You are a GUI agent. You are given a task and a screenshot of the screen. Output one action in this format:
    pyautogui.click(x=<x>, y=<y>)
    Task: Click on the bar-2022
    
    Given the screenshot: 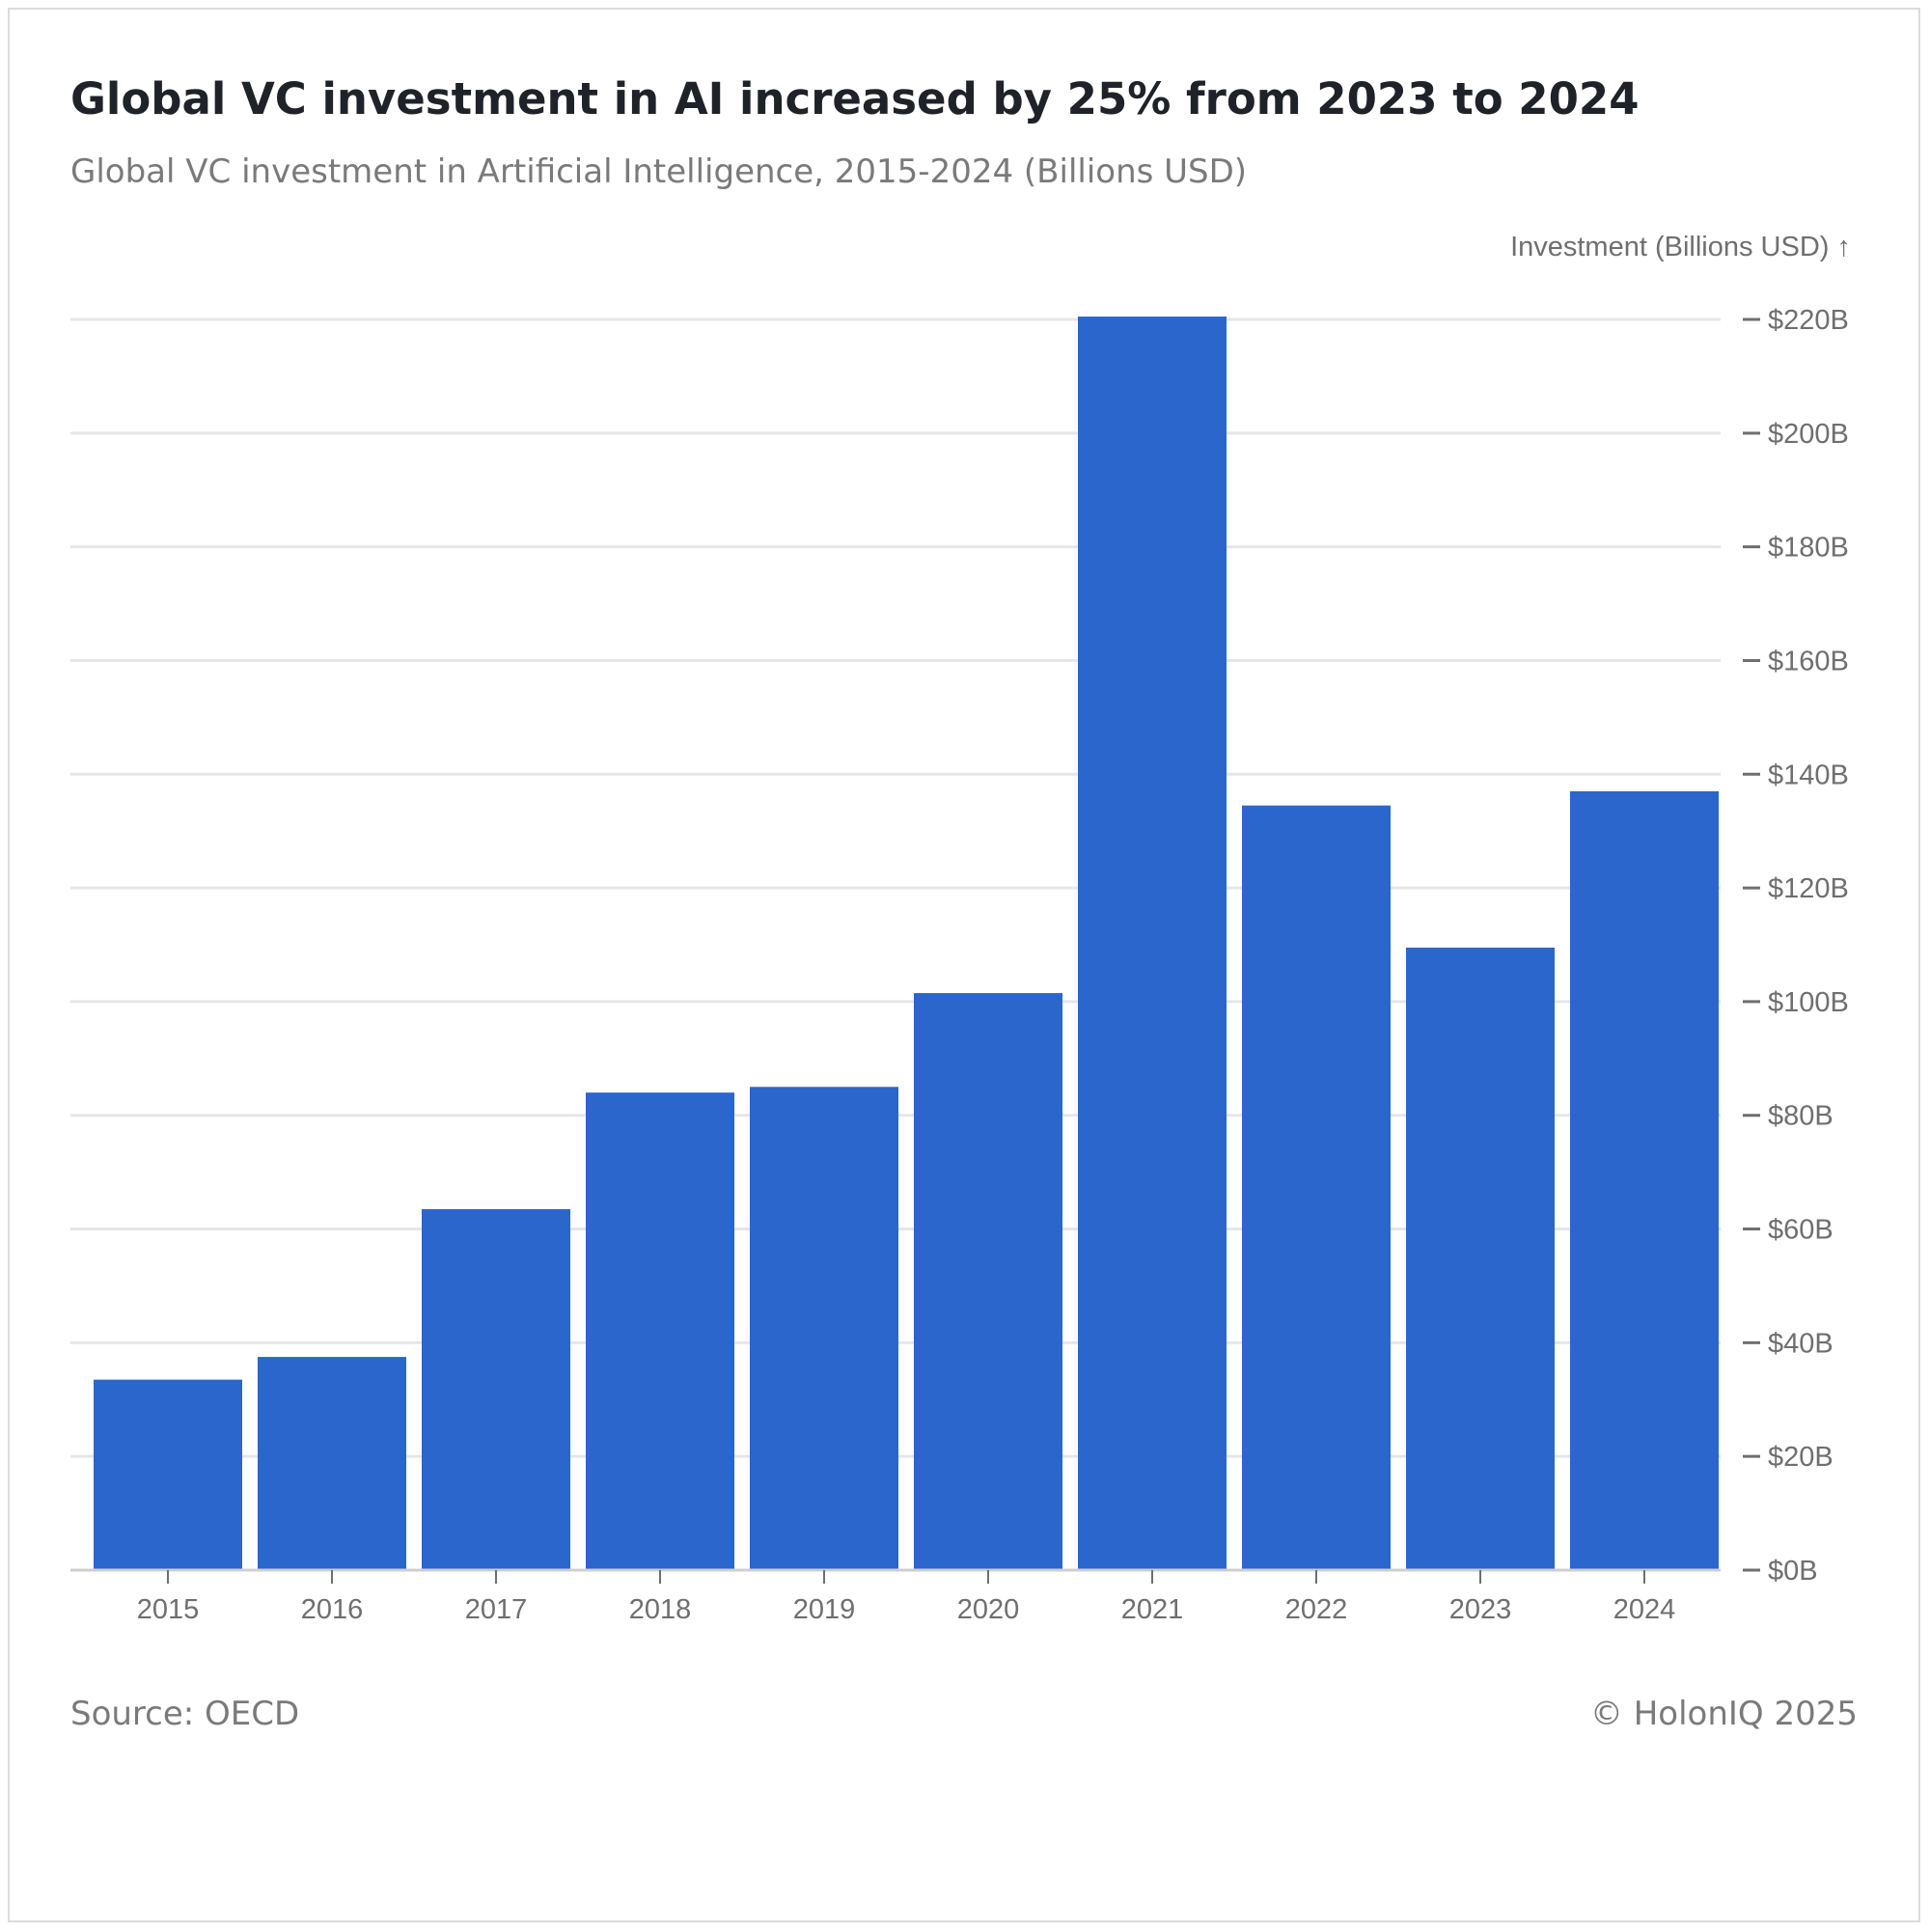 What is the action you would take?
    pyautogui.click(x=1316, y=1187)
    